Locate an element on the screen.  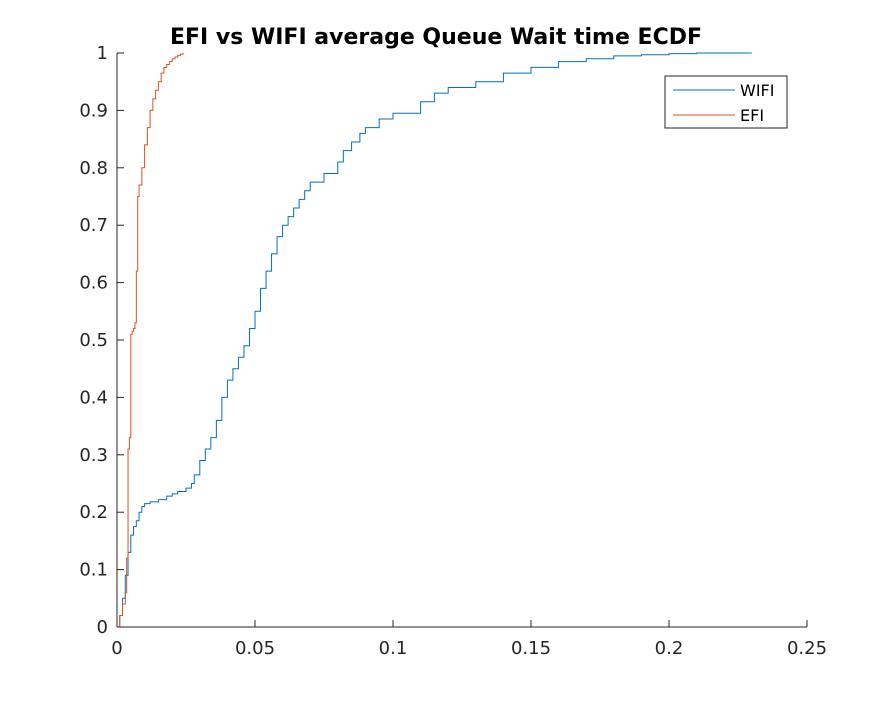
x-tick-label: 0.25 is located at coordinates (807, 648).